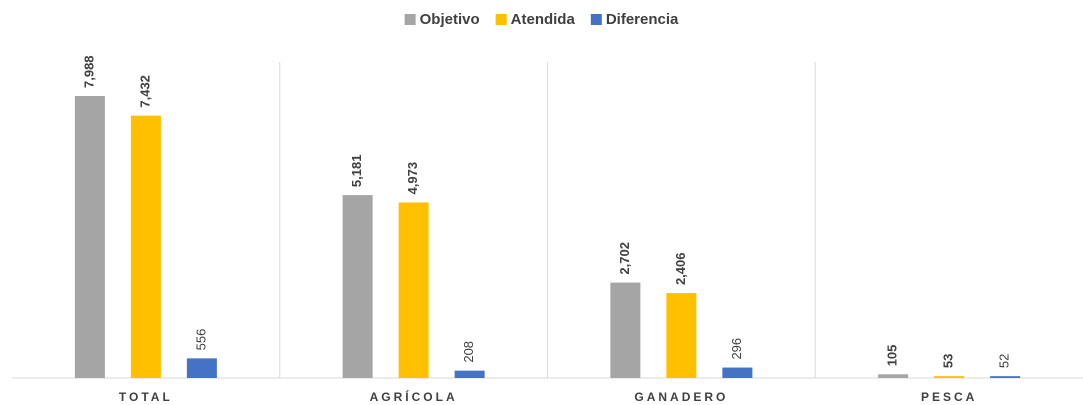 The width and height of the screenshot is (1083, 405). I want to click on legend-label: Atendida, so click(543, 19).